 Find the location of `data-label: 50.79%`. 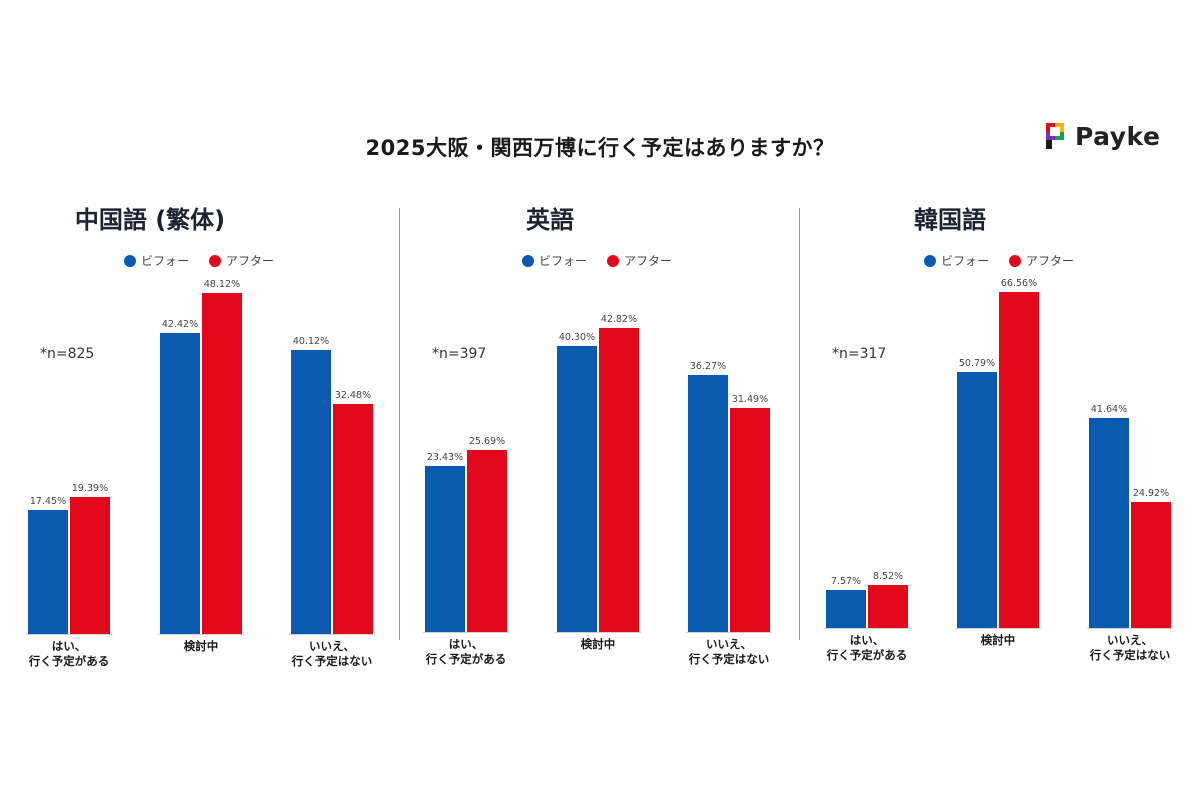

data-label: 50.79% is located at coordinates (977, 363).